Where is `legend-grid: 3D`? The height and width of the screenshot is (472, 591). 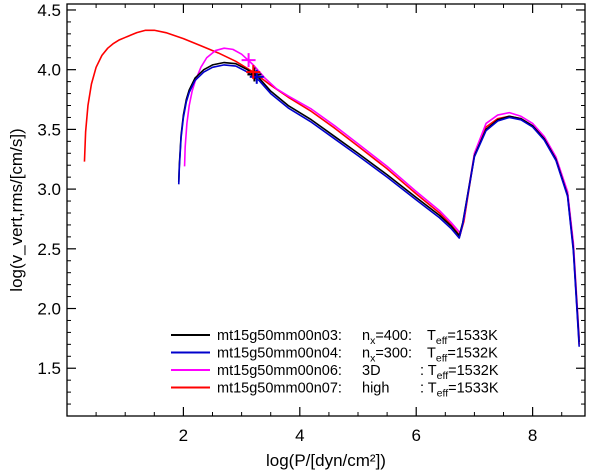 legend-grid: 3D is located at coordinates (371, 371).